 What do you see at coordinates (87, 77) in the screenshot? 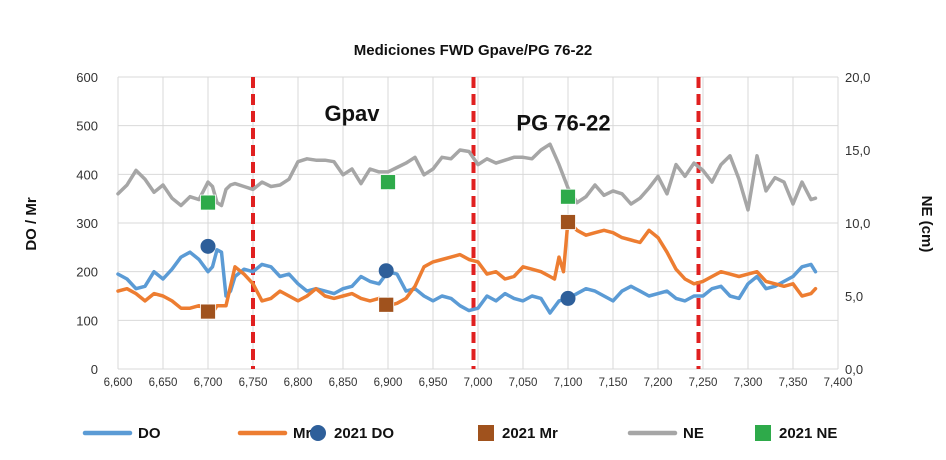
I see `y-tick-label: 600` at bounding box center [87, 77].